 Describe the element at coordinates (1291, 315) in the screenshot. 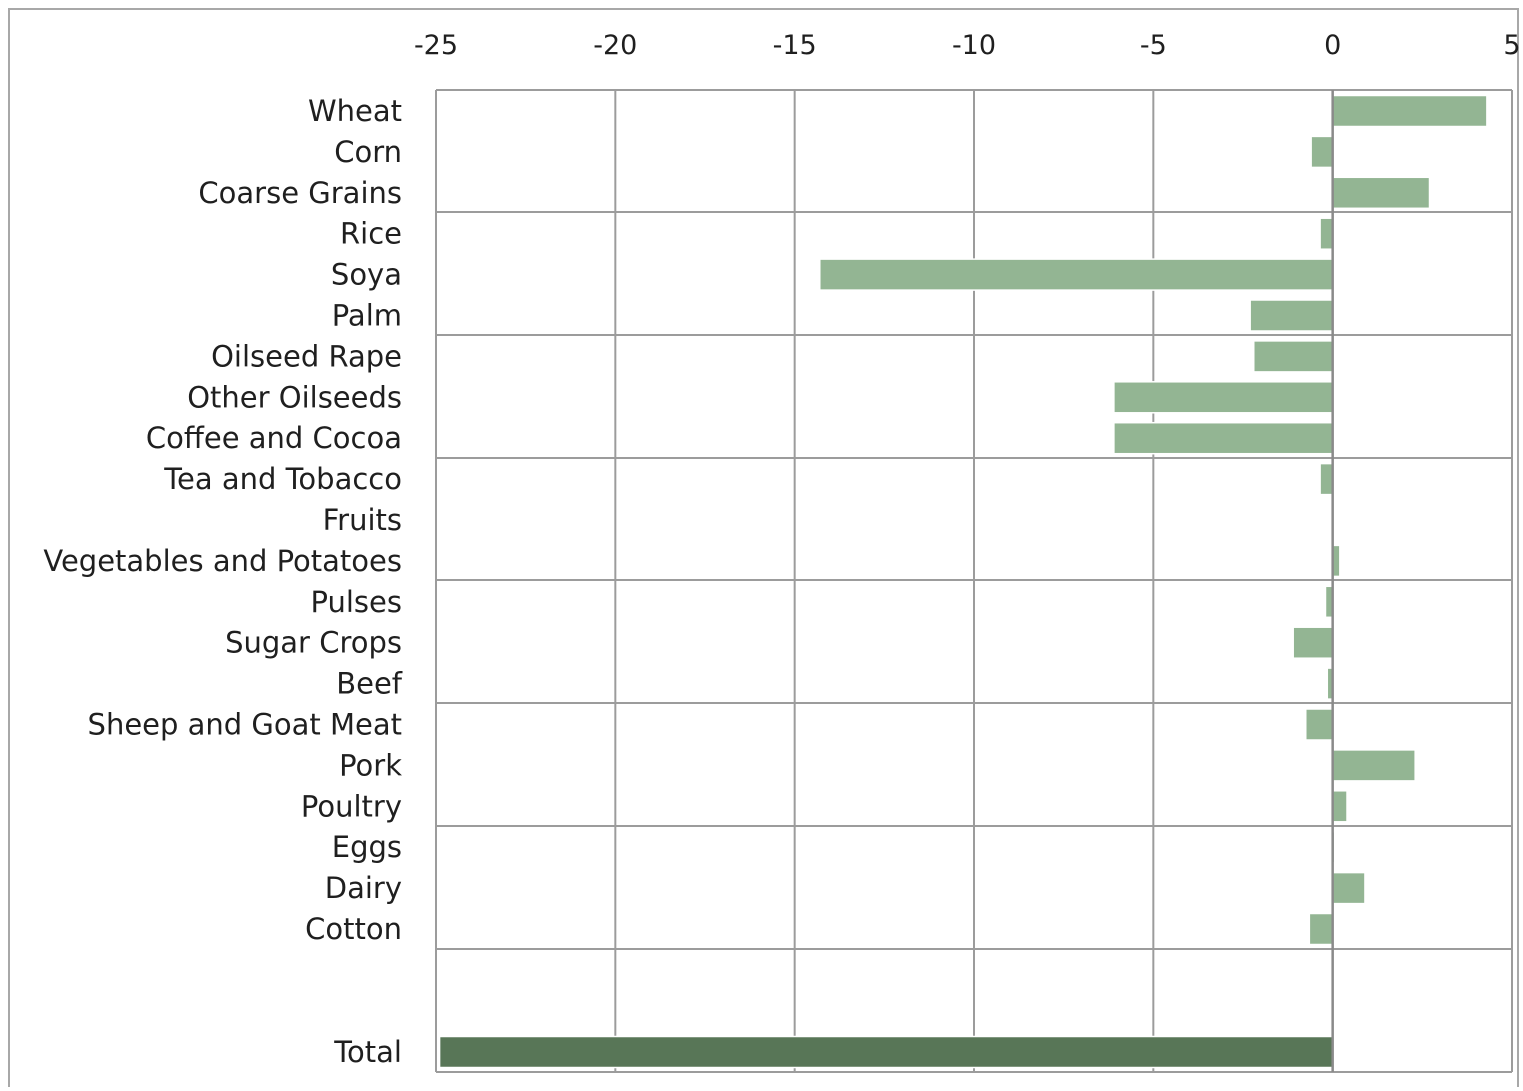

I see `bar-palm` at that location.